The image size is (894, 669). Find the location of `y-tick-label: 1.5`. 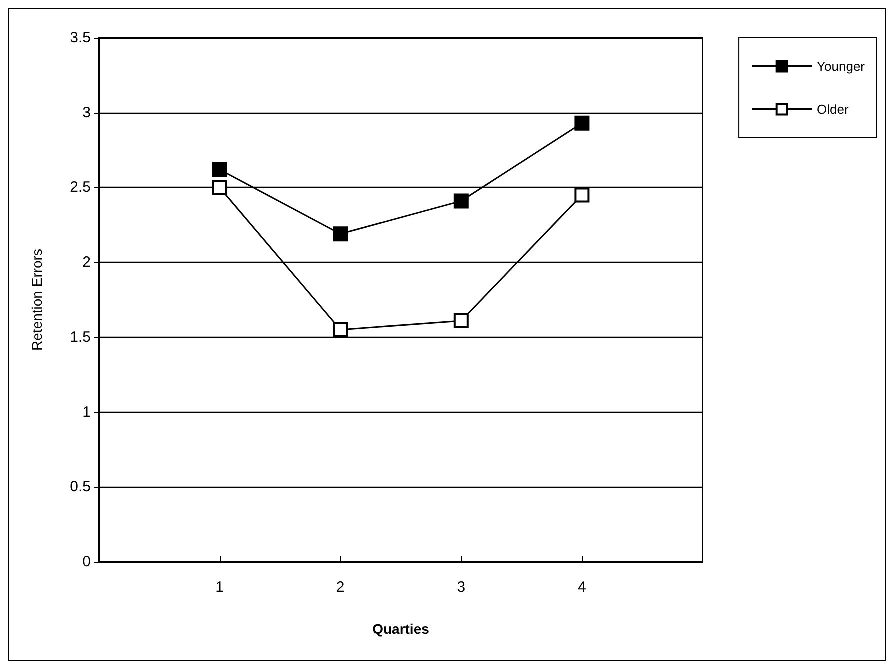

y-tick-label: 1.5 is located at coordinates (80, 337).